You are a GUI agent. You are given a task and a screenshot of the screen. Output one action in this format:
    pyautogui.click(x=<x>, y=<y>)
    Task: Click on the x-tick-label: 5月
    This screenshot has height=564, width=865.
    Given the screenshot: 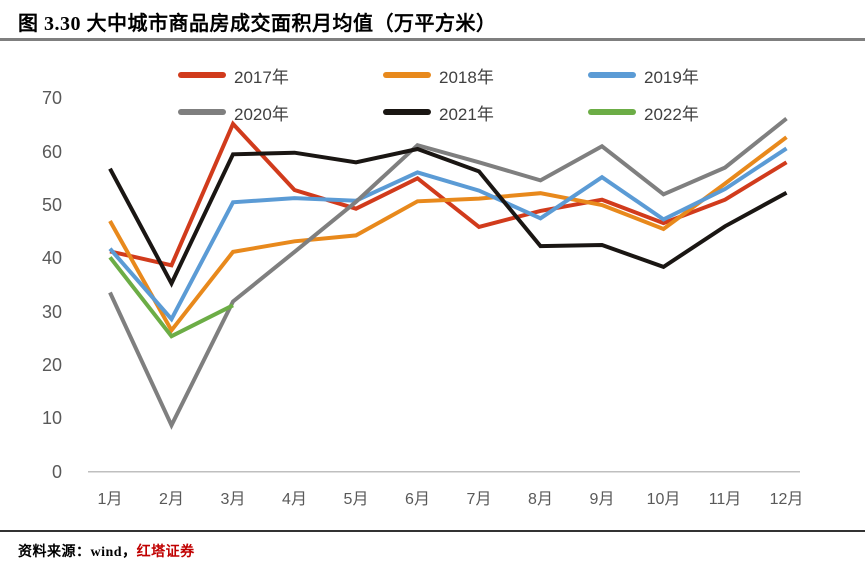 What is the action you would take?
    pyautogui.click(x=356, y=499)
    